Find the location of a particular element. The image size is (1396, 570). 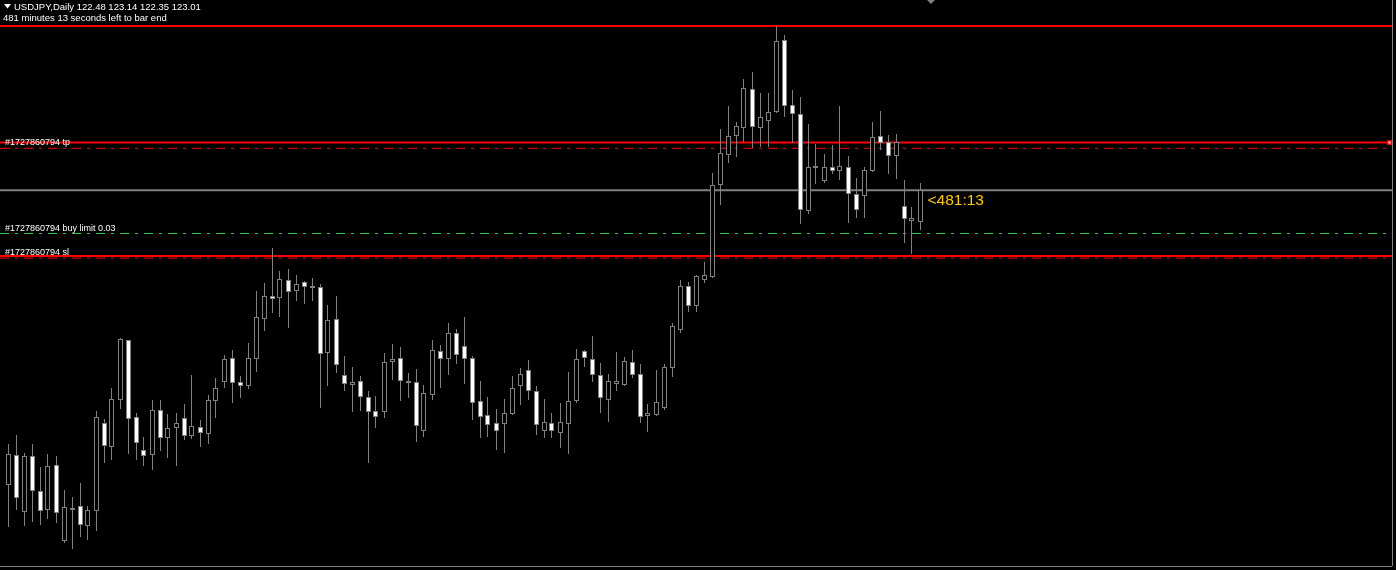

text: 481 minutes 13 seconds left to bar end is located at coordinates (85, 17).